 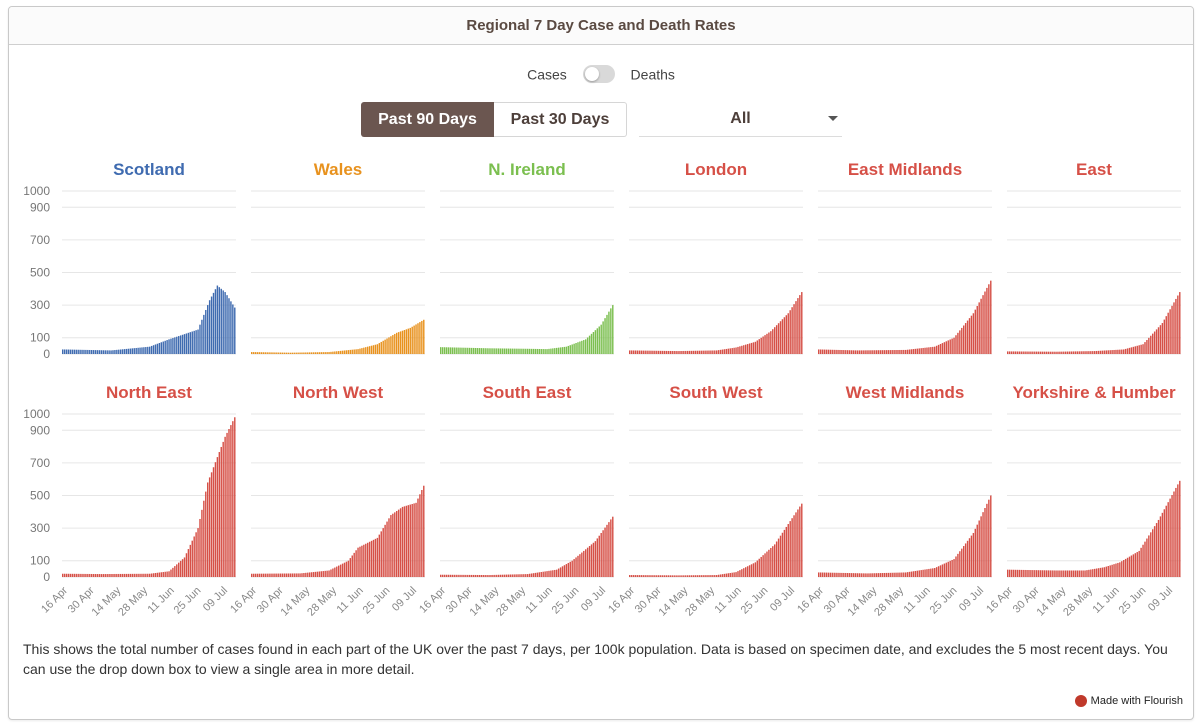 I want to click on panel-n-ireland: N. Ireland, so click(x=527, y=257).